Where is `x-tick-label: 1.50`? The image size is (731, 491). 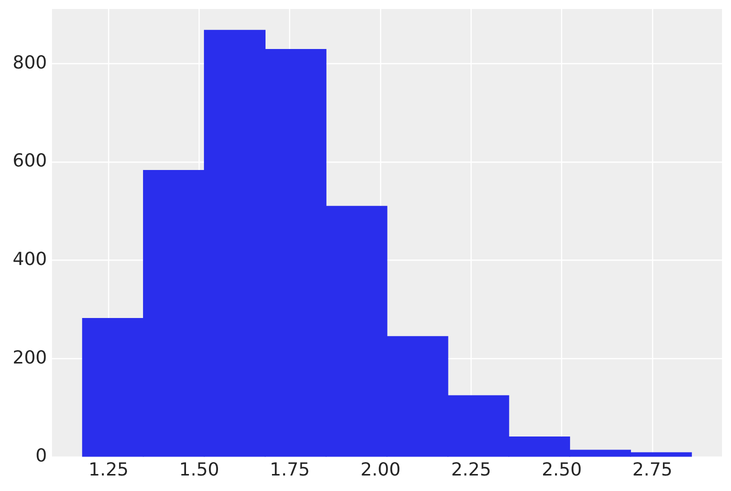 x-tick-label: 1.50 is located at coordinates (199, 469).